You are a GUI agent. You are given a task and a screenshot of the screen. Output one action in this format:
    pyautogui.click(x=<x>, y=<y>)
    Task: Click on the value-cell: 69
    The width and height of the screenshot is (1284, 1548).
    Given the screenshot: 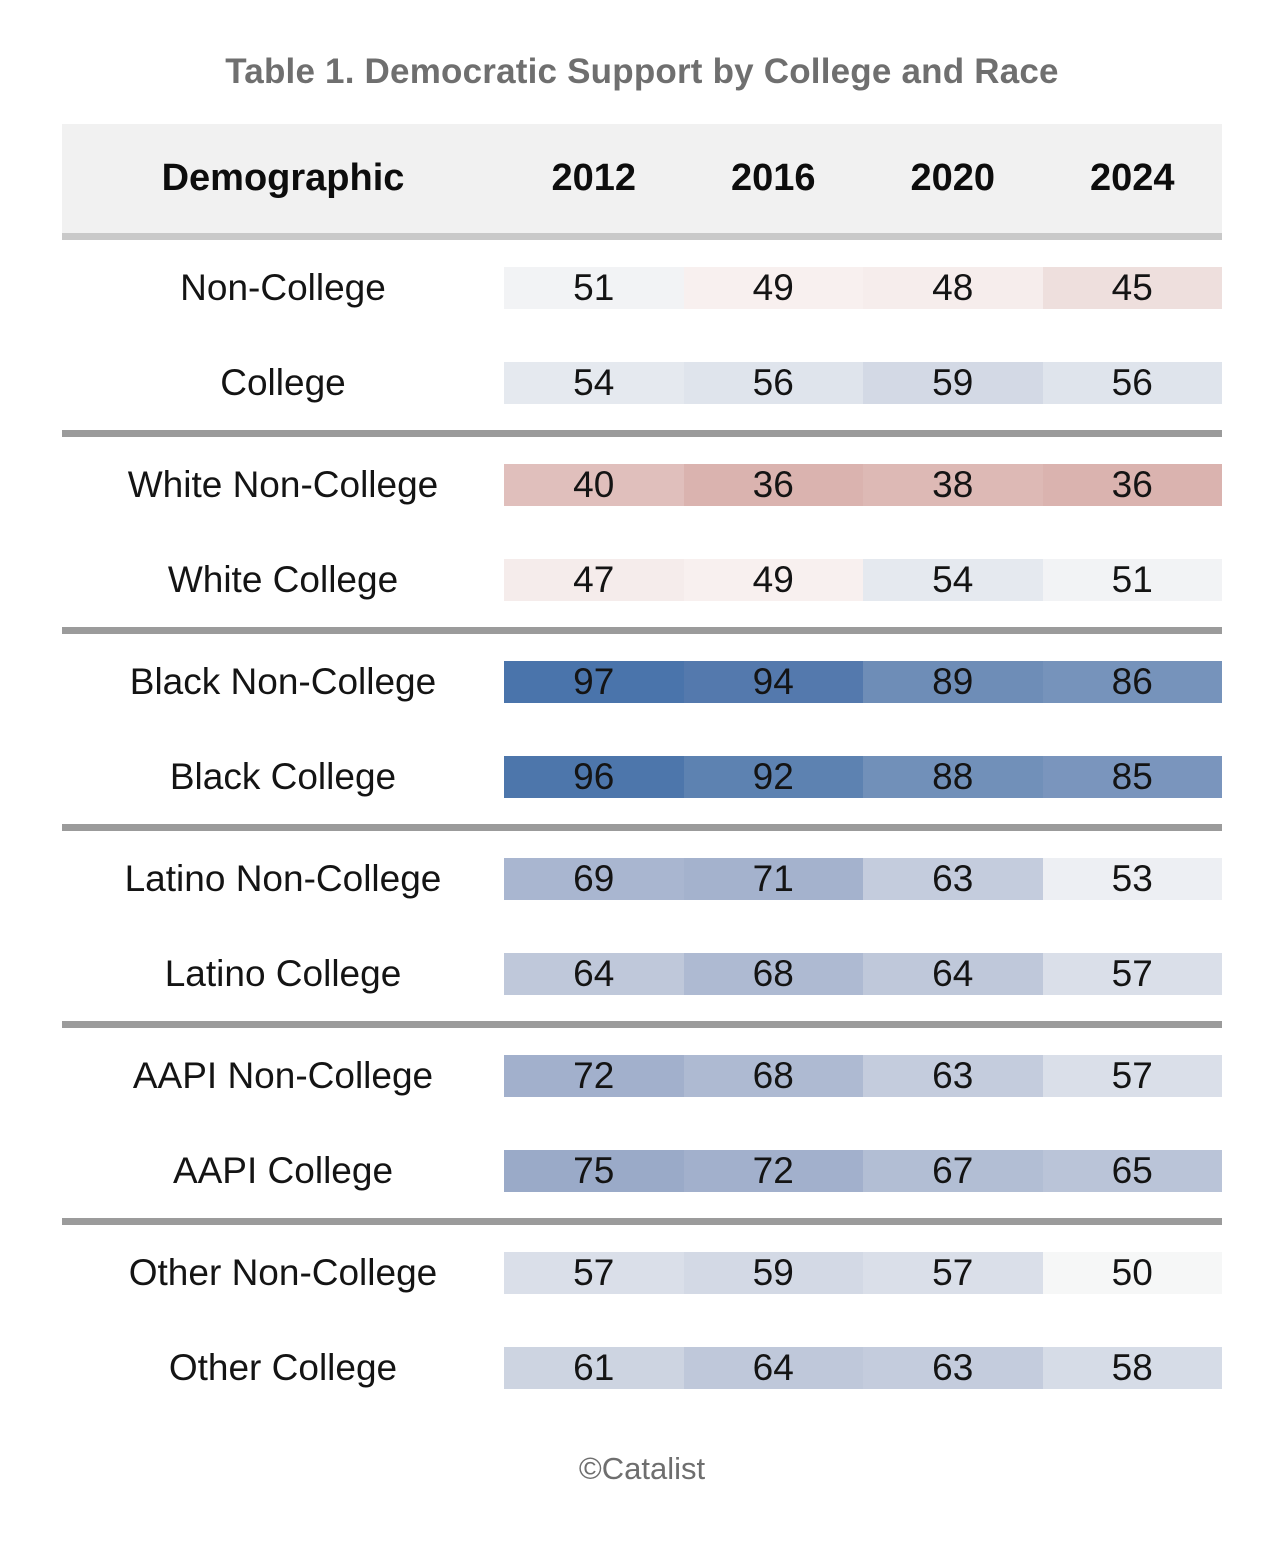 What is the action you would take?
    pyautogui.click(x=594, y=878)
    